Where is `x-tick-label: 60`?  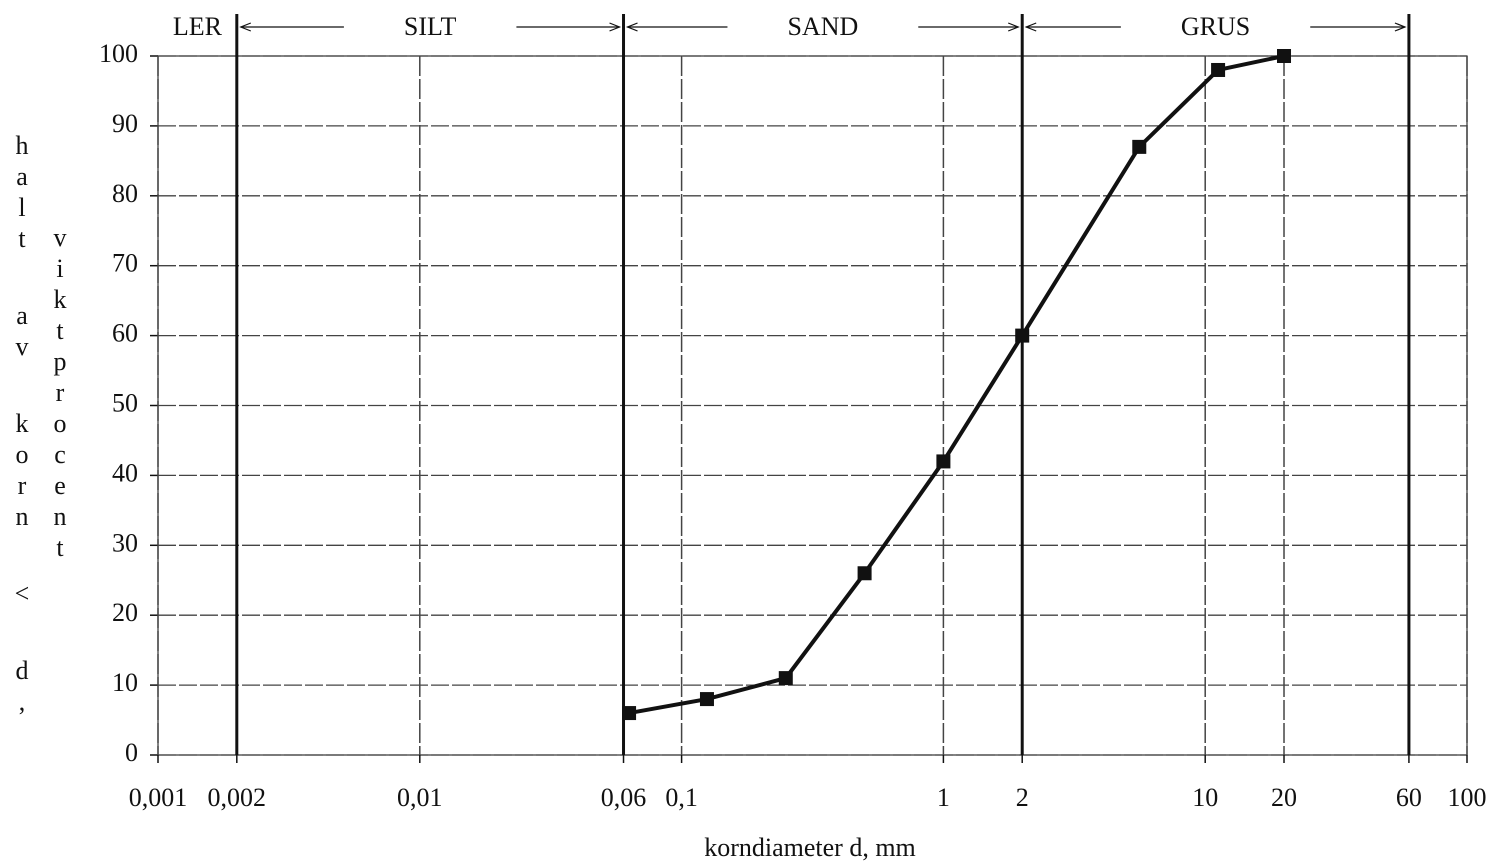
x-tick-label: 60 is located at coordinates (1409, 797).